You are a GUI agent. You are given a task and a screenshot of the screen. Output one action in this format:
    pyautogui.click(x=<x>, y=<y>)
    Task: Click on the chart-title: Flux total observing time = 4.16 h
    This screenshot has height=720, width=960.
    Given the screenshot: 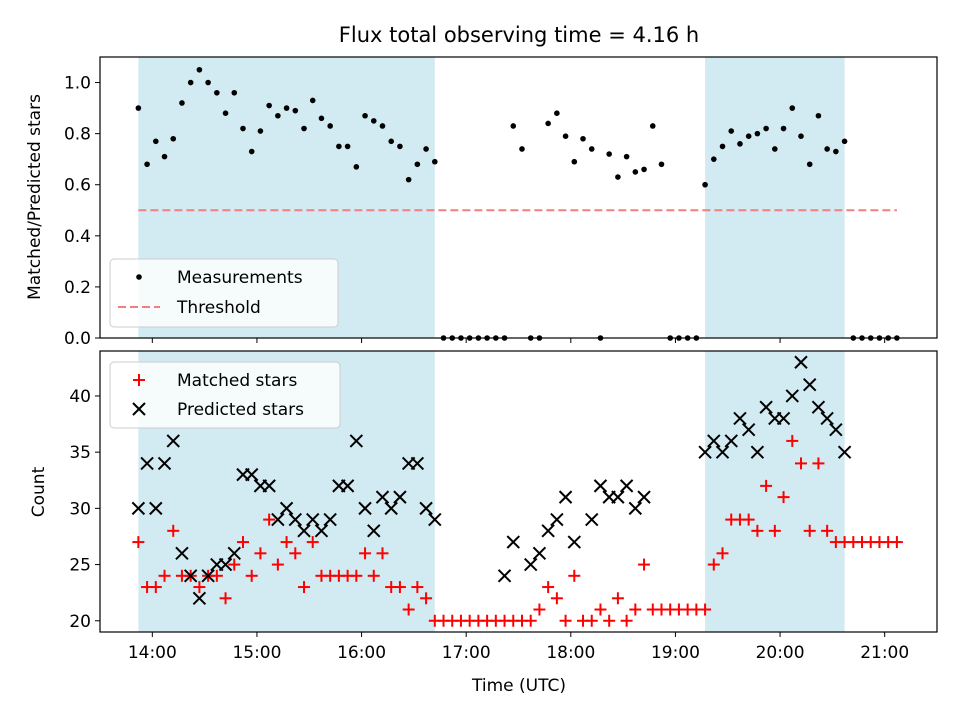 What is the action you would take?
    pyautogui.click(x=519, y=35)
    